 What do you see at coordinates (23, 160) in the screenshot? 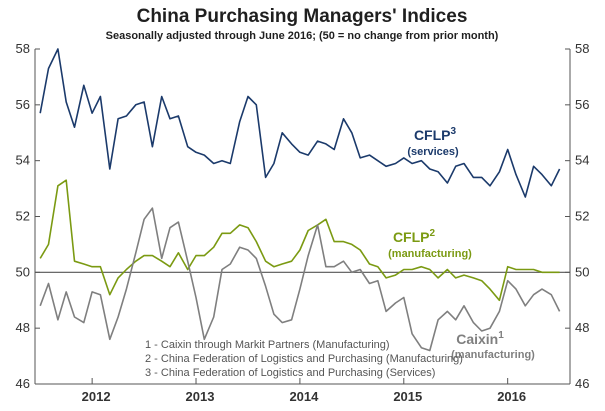
I see `y-tick-label-left: 54` at bounding box center [23, 160].